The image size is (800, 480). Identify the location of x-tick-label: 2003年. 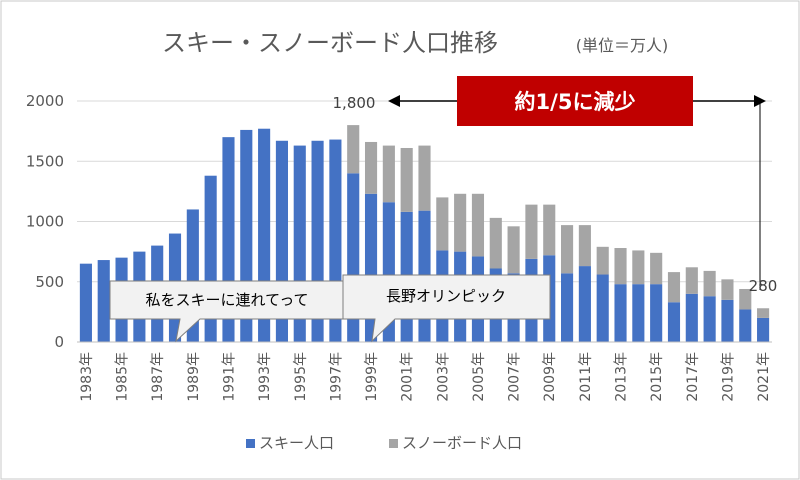
(443, 377).